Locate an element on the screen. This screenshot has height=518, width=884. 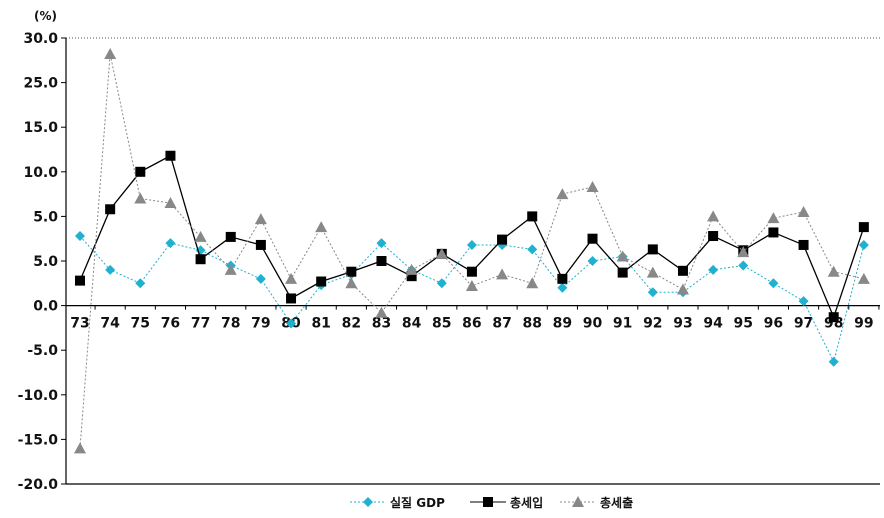
x-tick-label: 77 is located at coordinates (200, 324).